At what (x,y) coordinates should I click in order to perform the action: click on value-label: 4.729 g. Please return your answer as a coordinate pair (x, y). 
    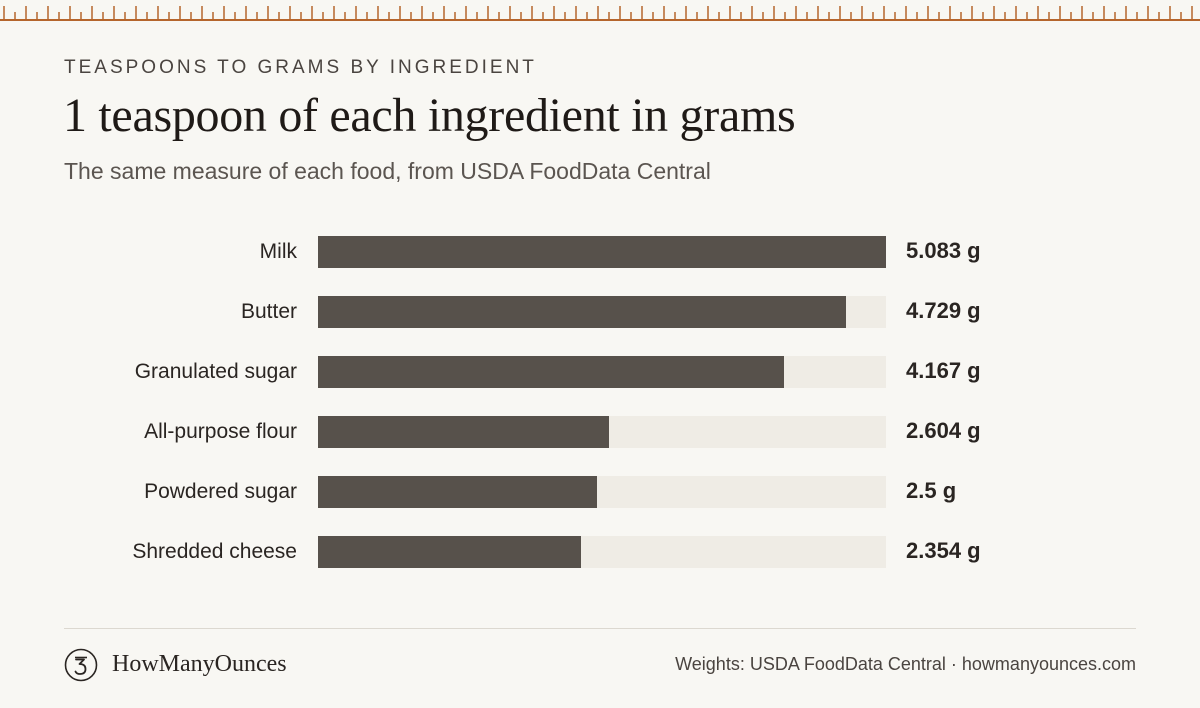
    Looking at the image, I should click on (943, 310).